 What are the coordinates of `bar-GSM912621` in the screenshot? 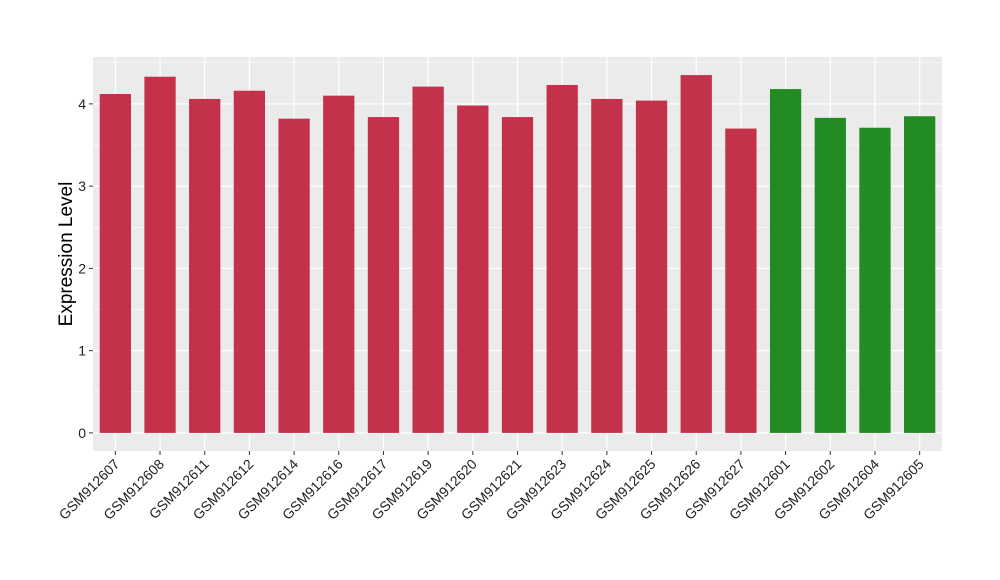 It's located at (517, 275).